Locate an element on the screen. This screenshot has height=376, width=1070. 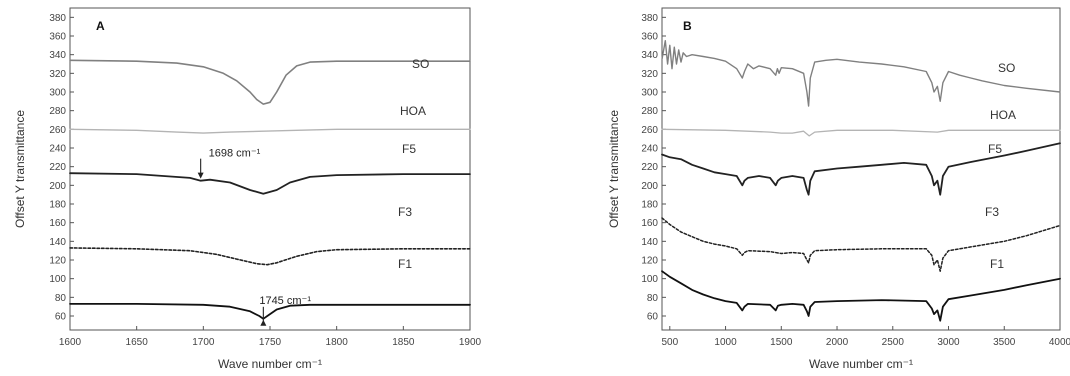
x-tick-label: 1600 is located at coordinates (70, 342).